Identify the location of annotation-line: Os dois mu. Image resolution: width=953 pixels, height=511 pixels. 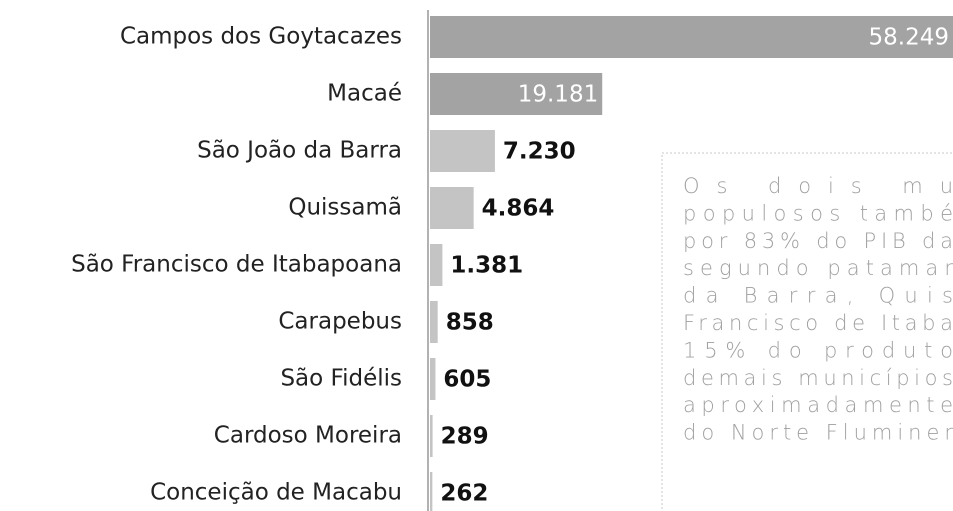
(818, 186).